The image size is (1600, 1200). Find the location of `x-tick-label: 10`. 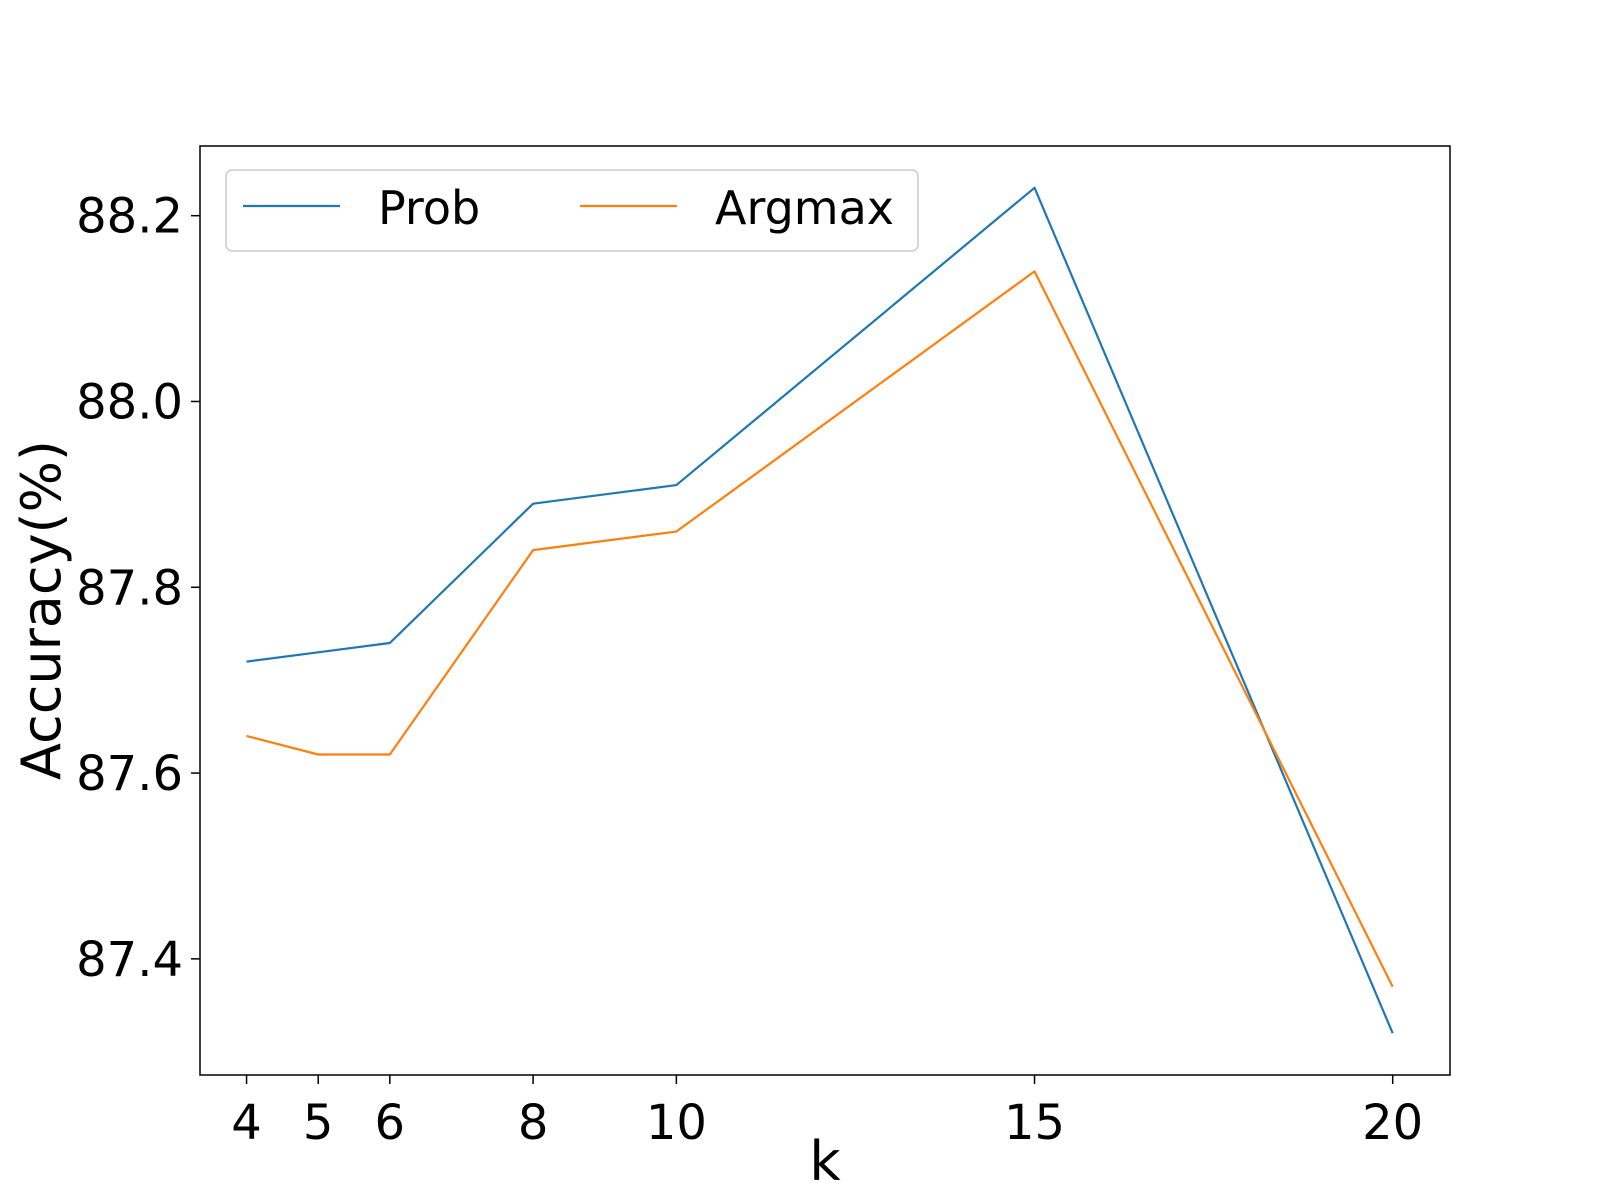

x-tick-label: 10 is located at coordinates (676, 1123).